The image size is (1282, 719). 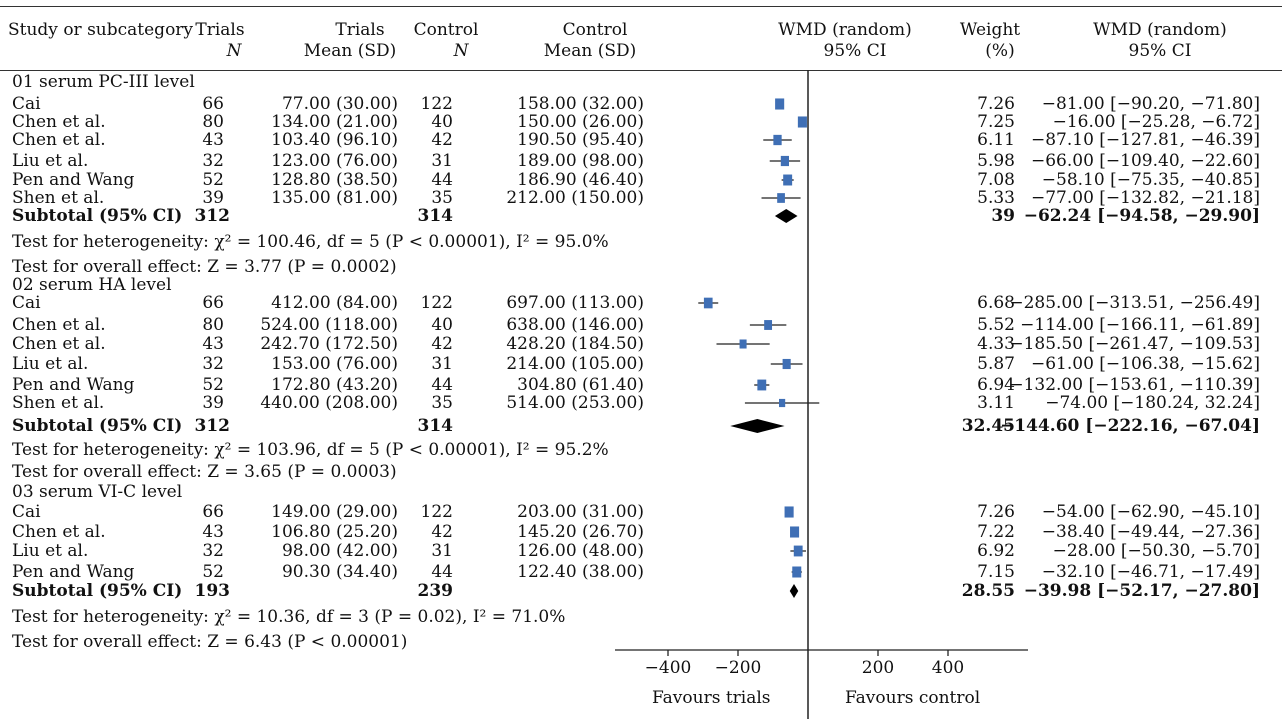 I want to click on header-wmd-ci-line1: WMD (random), so click(x=1160, y=30).